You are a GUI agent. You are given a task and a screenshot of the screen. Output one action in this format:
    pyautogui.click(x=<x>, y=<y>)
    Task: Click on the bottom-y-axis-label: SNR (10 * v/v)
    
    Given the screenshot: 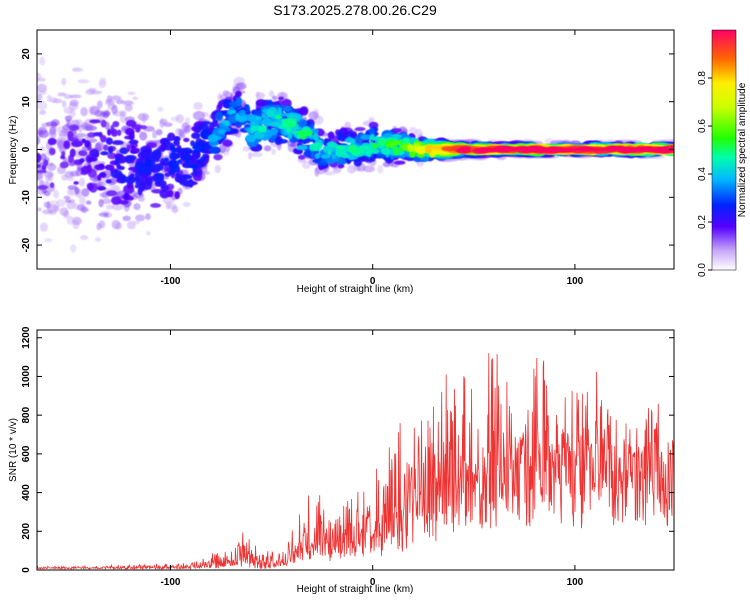 What is the action you would take?
    pyautogui.click(x=13, y=450)
    